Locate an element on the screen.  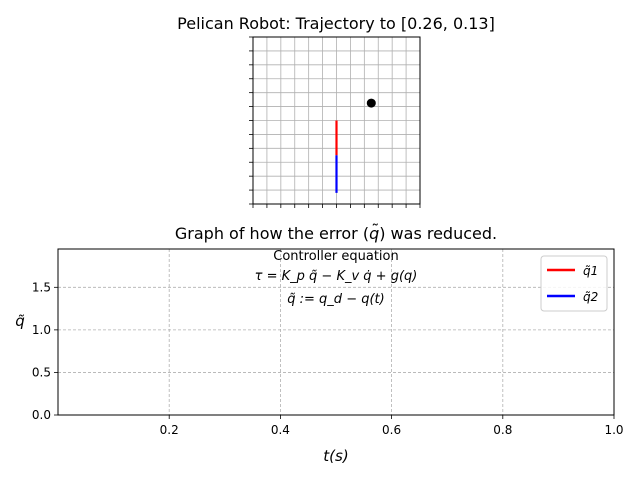
xtick-label-1: 0.4 is located at coordinates (280, 430).